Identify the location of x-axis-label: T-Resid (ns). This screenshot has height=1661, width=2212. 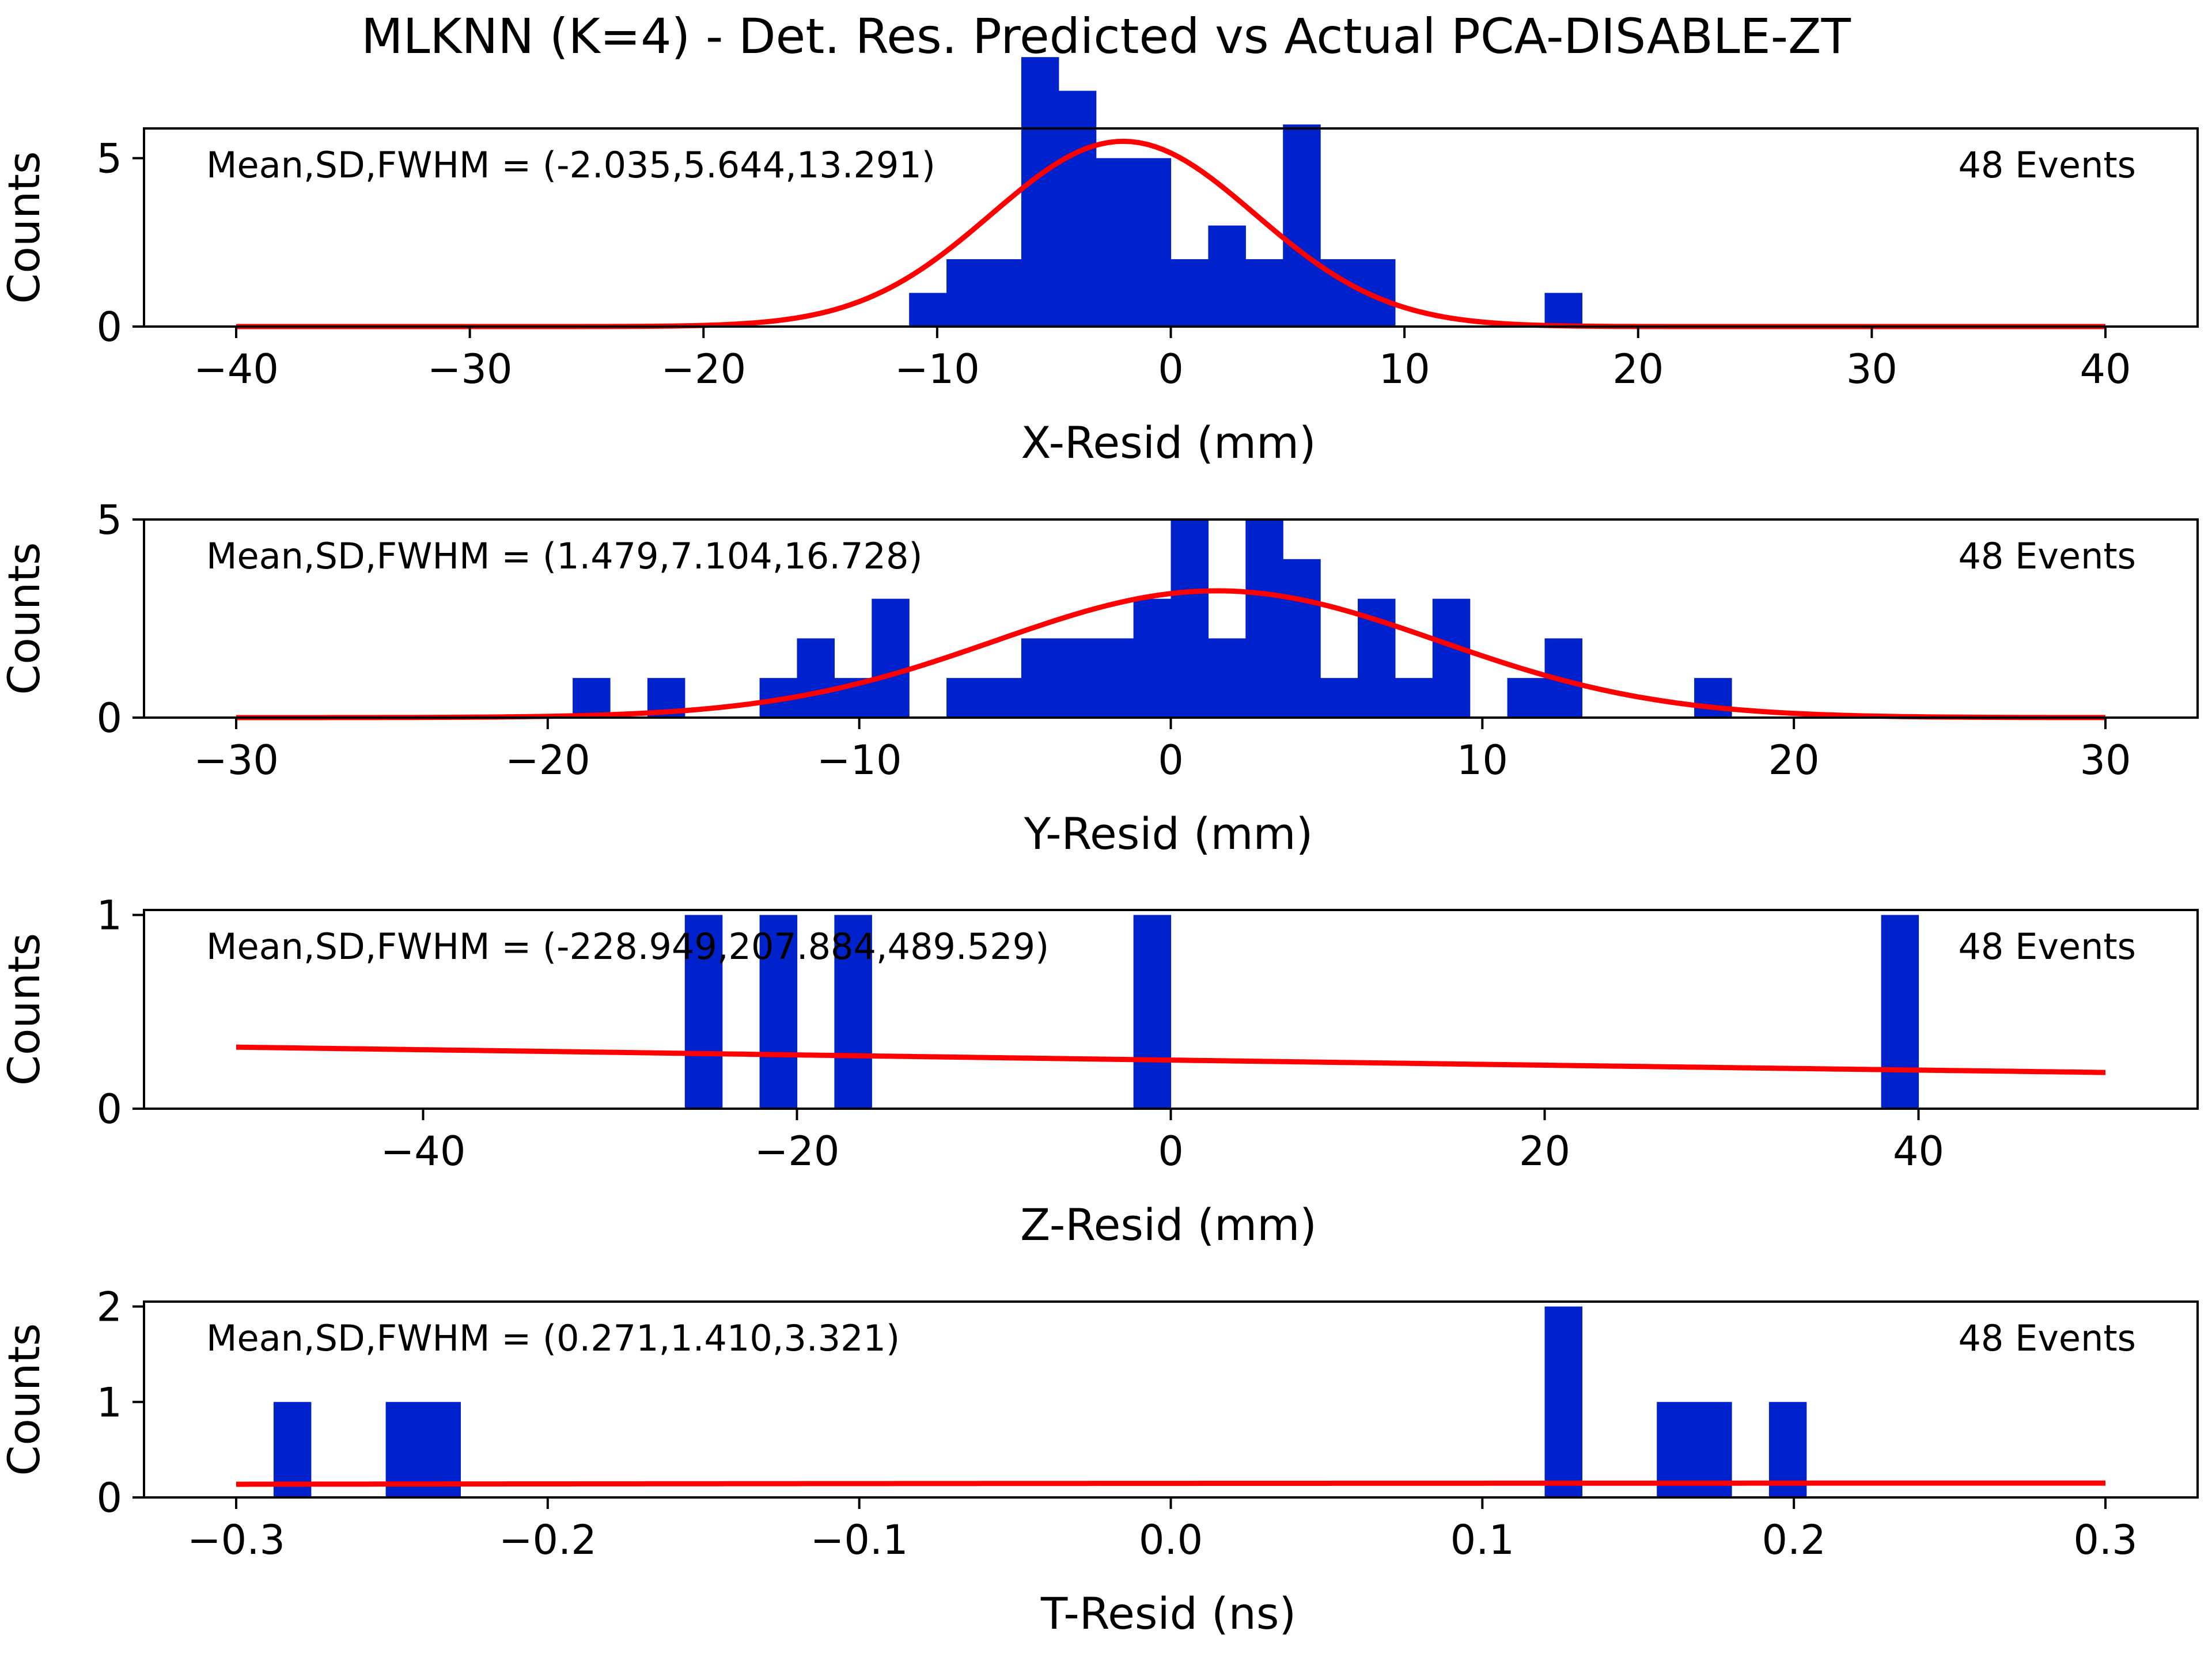
(1168, 1613).